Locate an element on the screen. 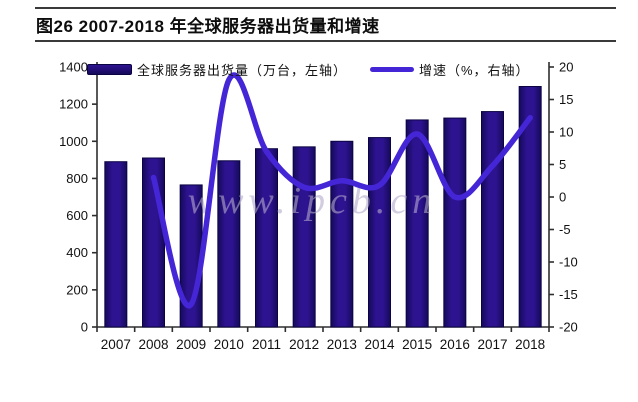  left-axis-label: 0 is located at coordinates (84, 327).